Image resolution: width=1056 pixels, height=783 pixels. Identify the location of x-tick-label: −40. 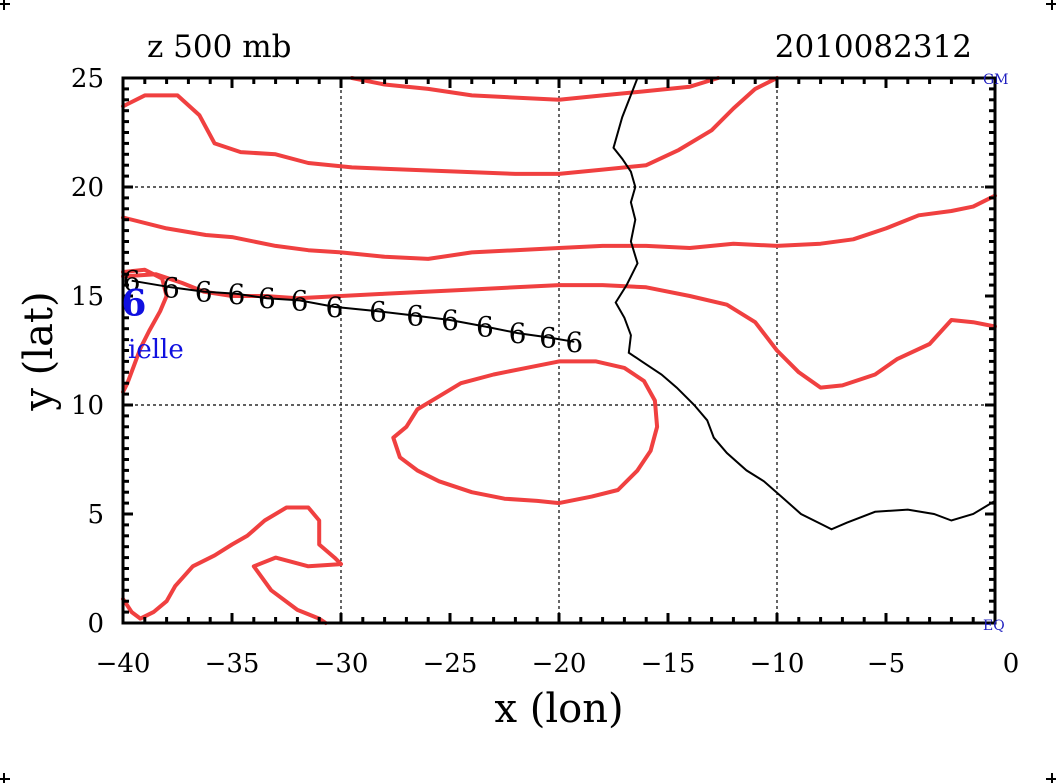
(123, 664).